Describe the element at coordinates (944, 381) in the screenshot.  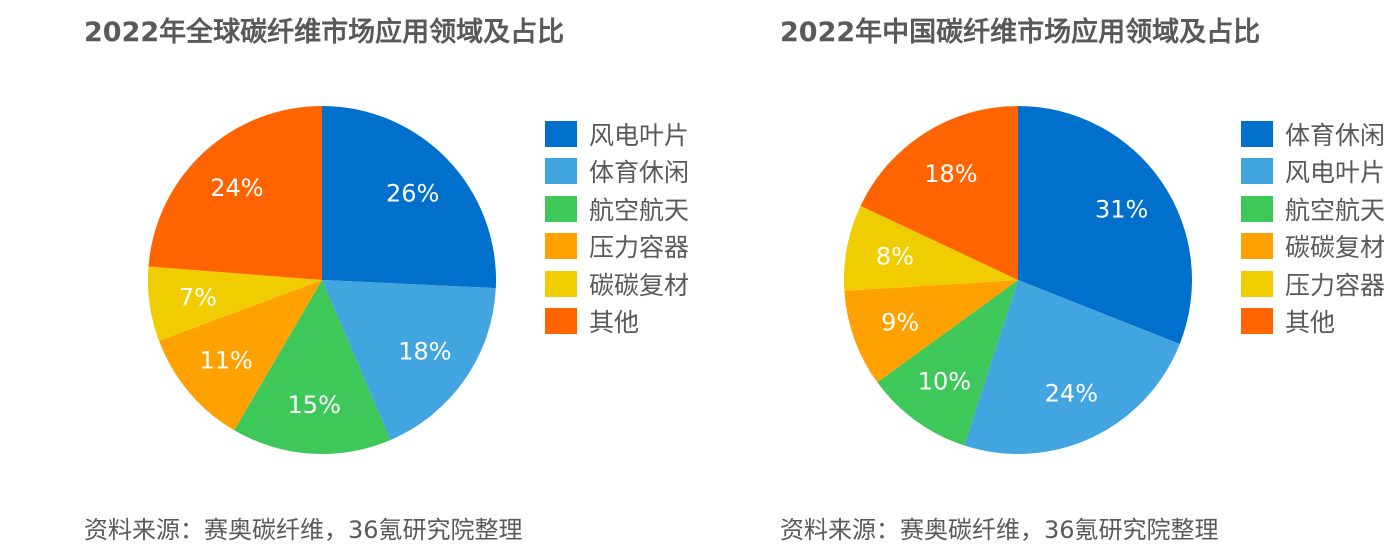
I see `slice-value-label: 10%` at that location.